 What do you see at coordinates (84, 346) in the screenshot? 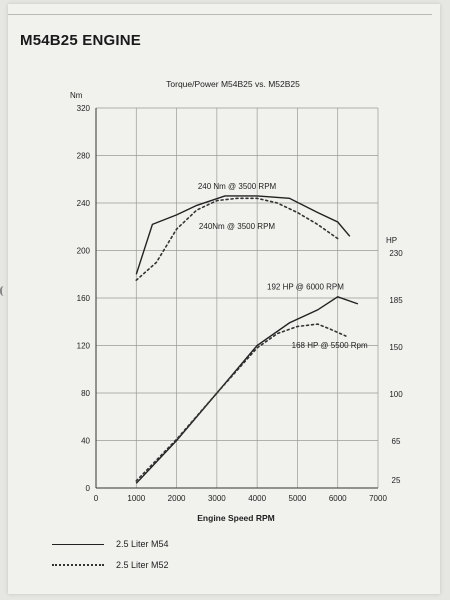
I see `y-tick-label: 120` at bounding box center [84, 346].